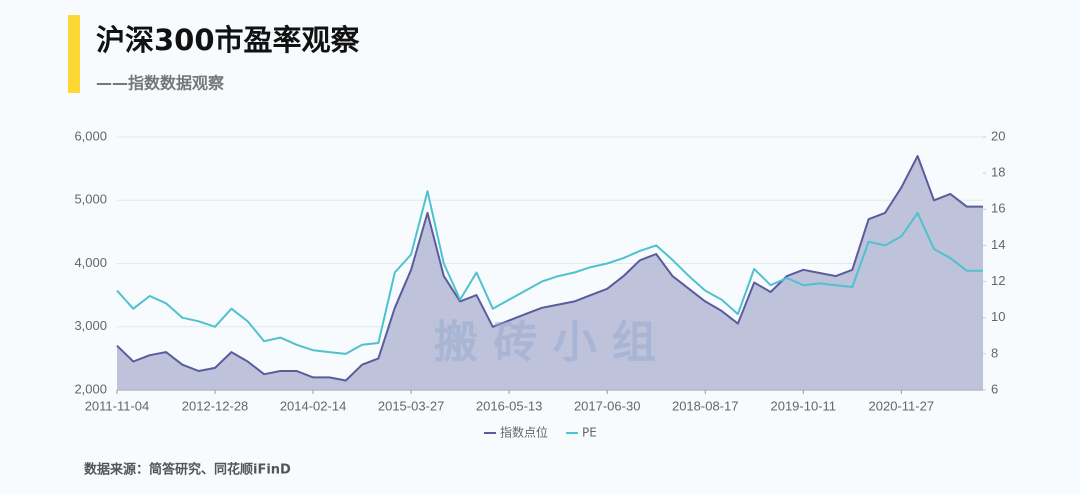 The height and width of the screenshot is (494, 1080). What do you see at coordinates (215, 405) in the screenshot?
I see `x-tick-label: 2012-12-28` at bounding box center [215, 405].